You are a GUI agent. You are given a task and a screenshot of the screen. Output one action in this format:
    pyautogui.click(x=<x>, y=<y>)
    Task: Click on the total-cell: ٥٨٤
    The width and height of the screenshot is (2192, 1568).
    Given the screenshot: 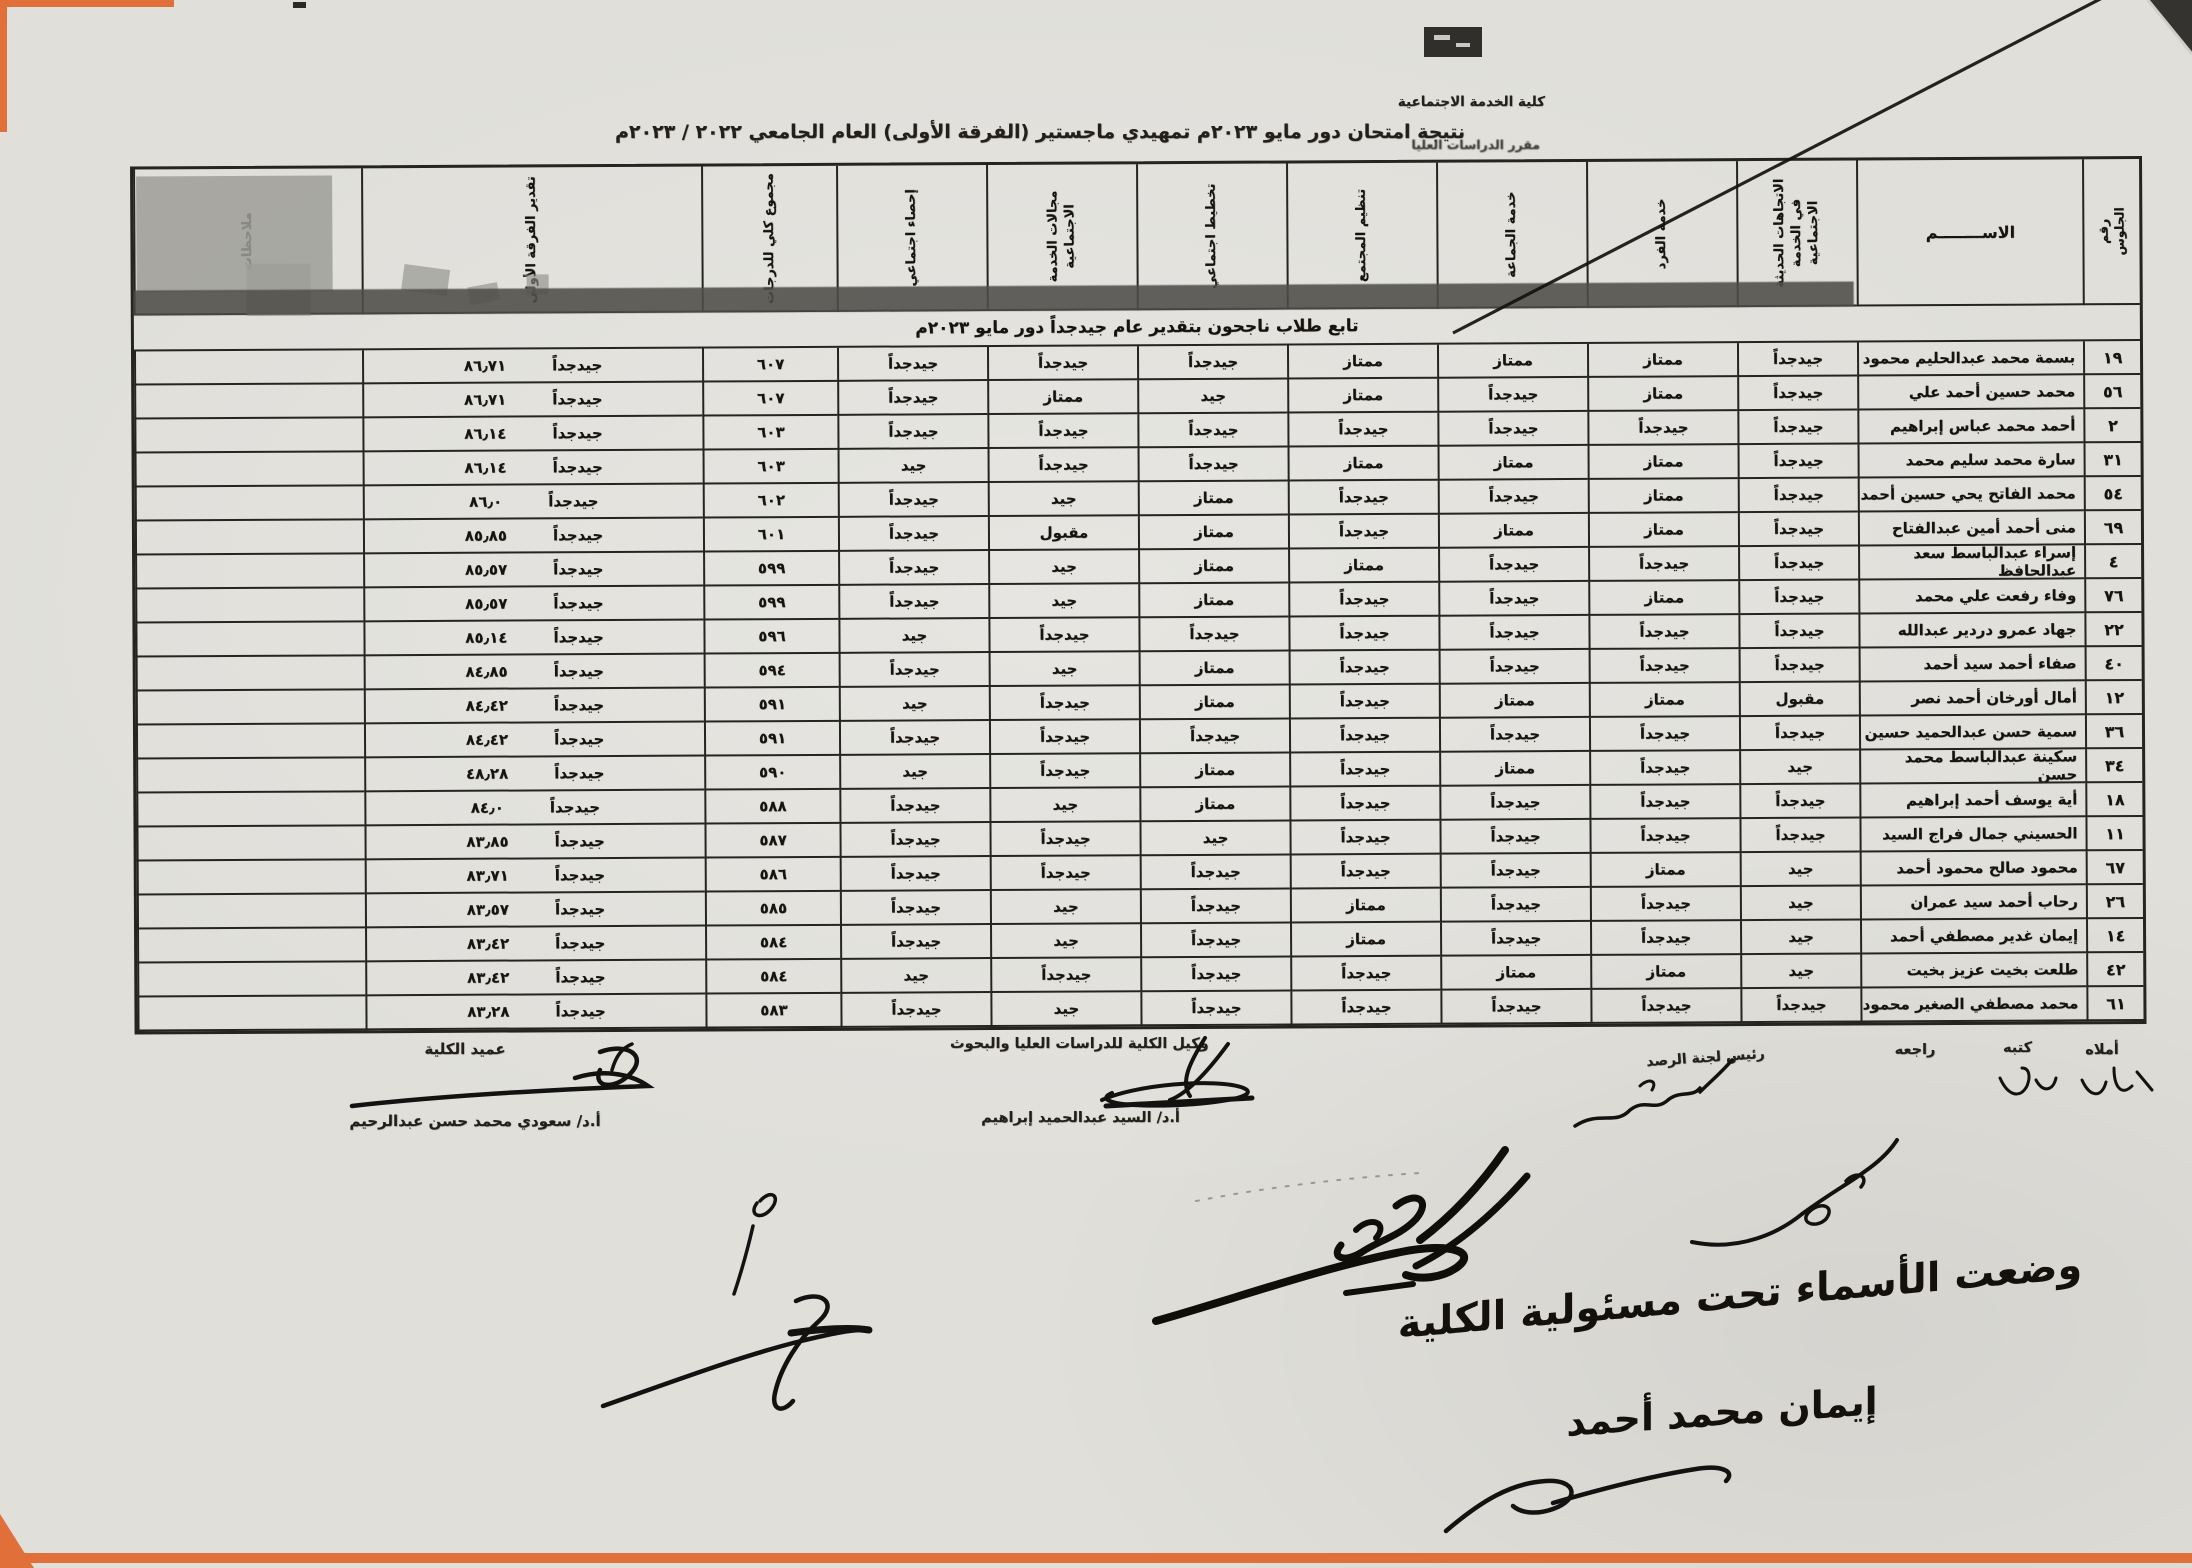 What is the action you would take?
    pyautogui.click(x=773, y=977)
    